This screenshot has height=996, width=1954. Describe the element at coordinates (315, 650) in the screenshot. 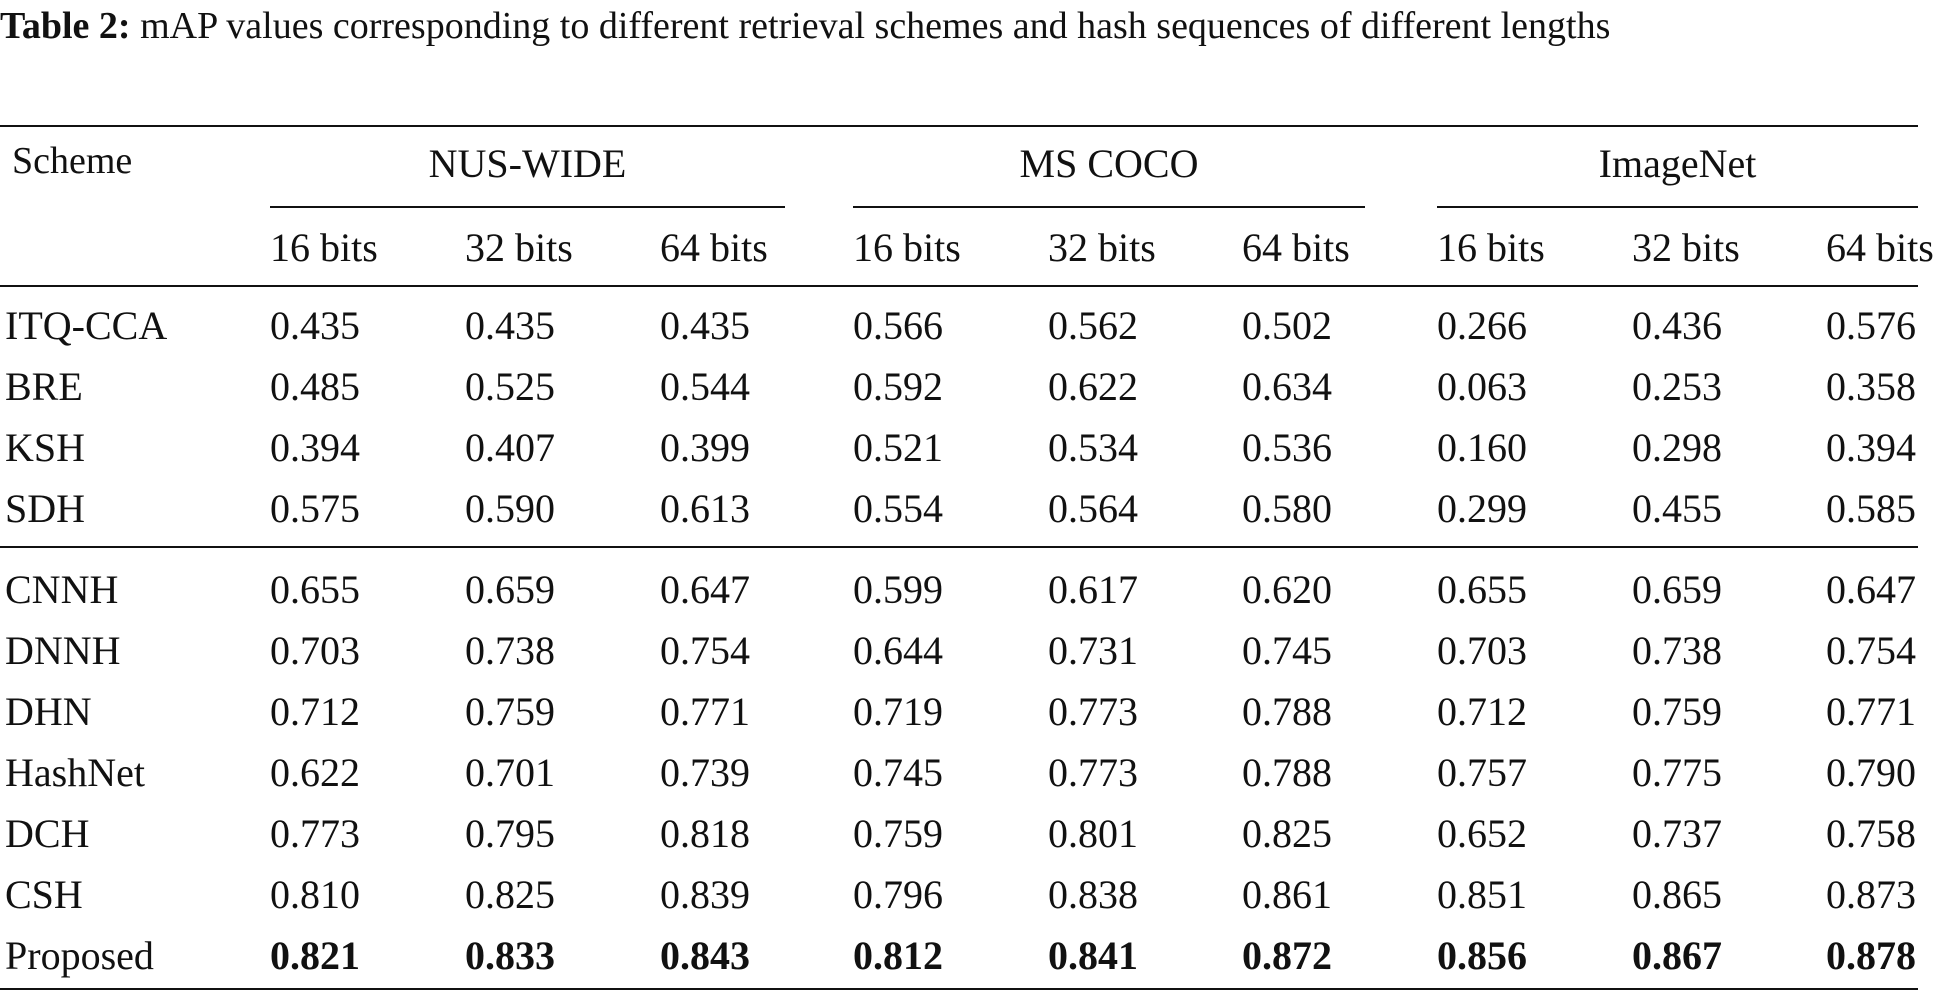

I see `map-value: 0.703` at that location.